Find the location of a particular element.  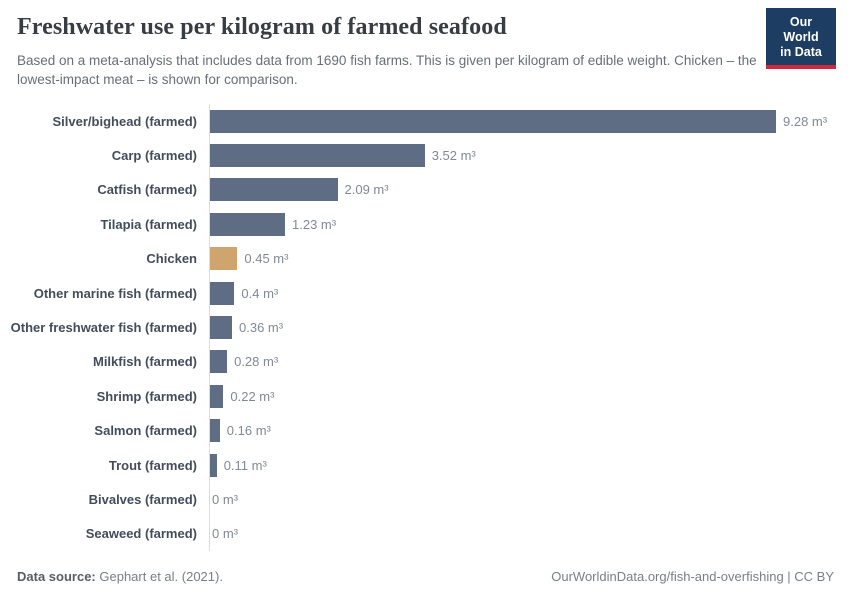

bar-zone: 0.36 m³ is located at coordinates (527, 327).